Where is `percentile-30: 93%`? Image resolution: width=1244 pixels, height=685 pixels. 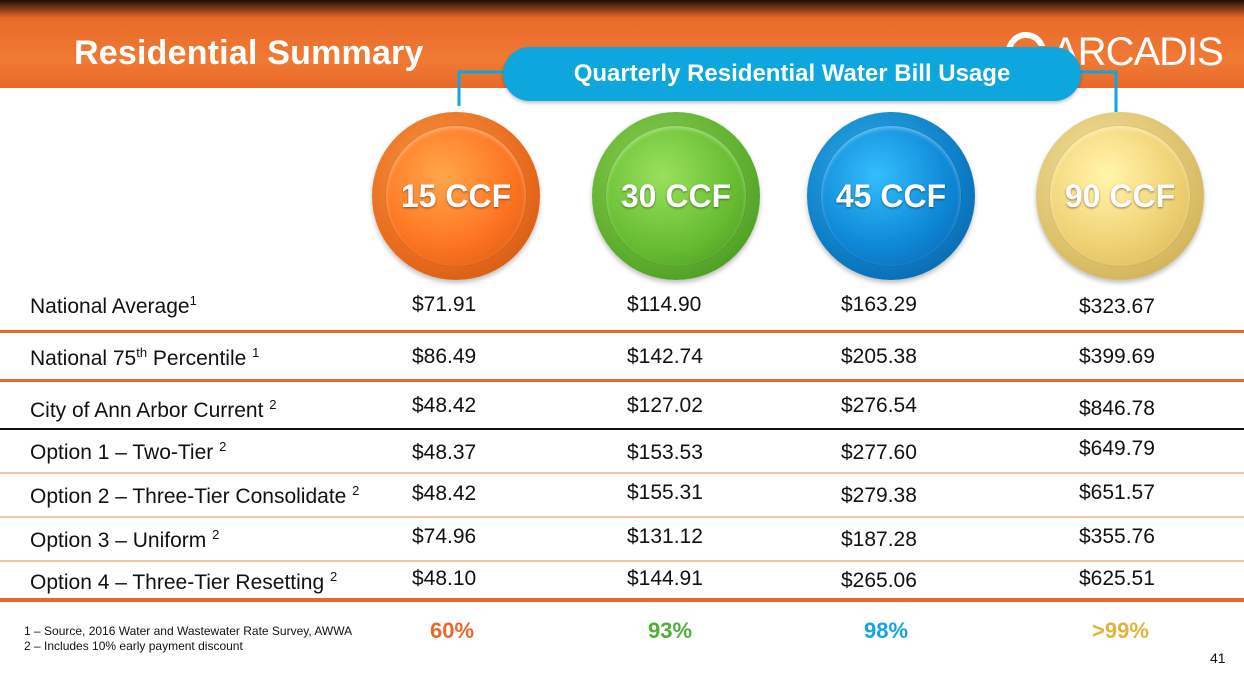
percentile-30: 93% is located at coordinates (670, 630).